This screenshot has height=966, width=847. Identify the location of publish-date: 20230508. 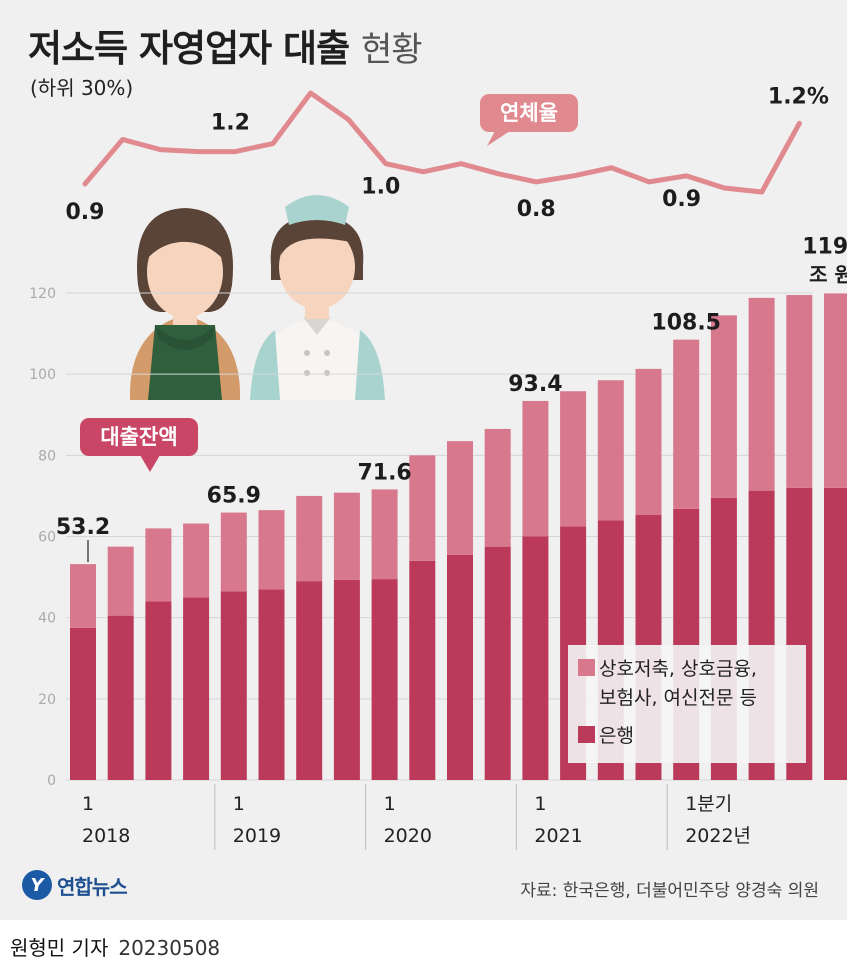
(169, 948).